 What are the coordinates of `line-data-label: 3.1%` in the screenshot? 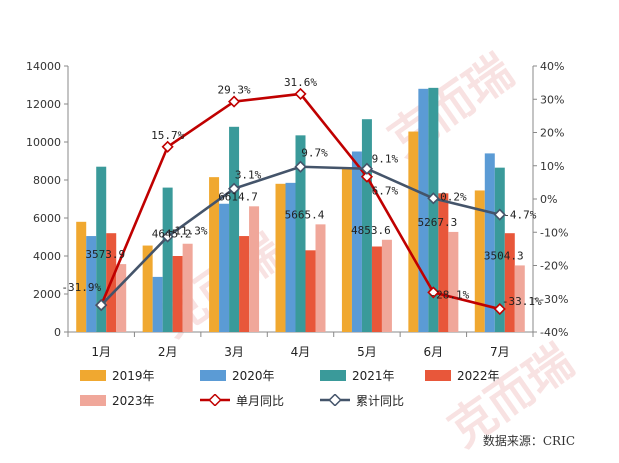 It's located at (248, 175).